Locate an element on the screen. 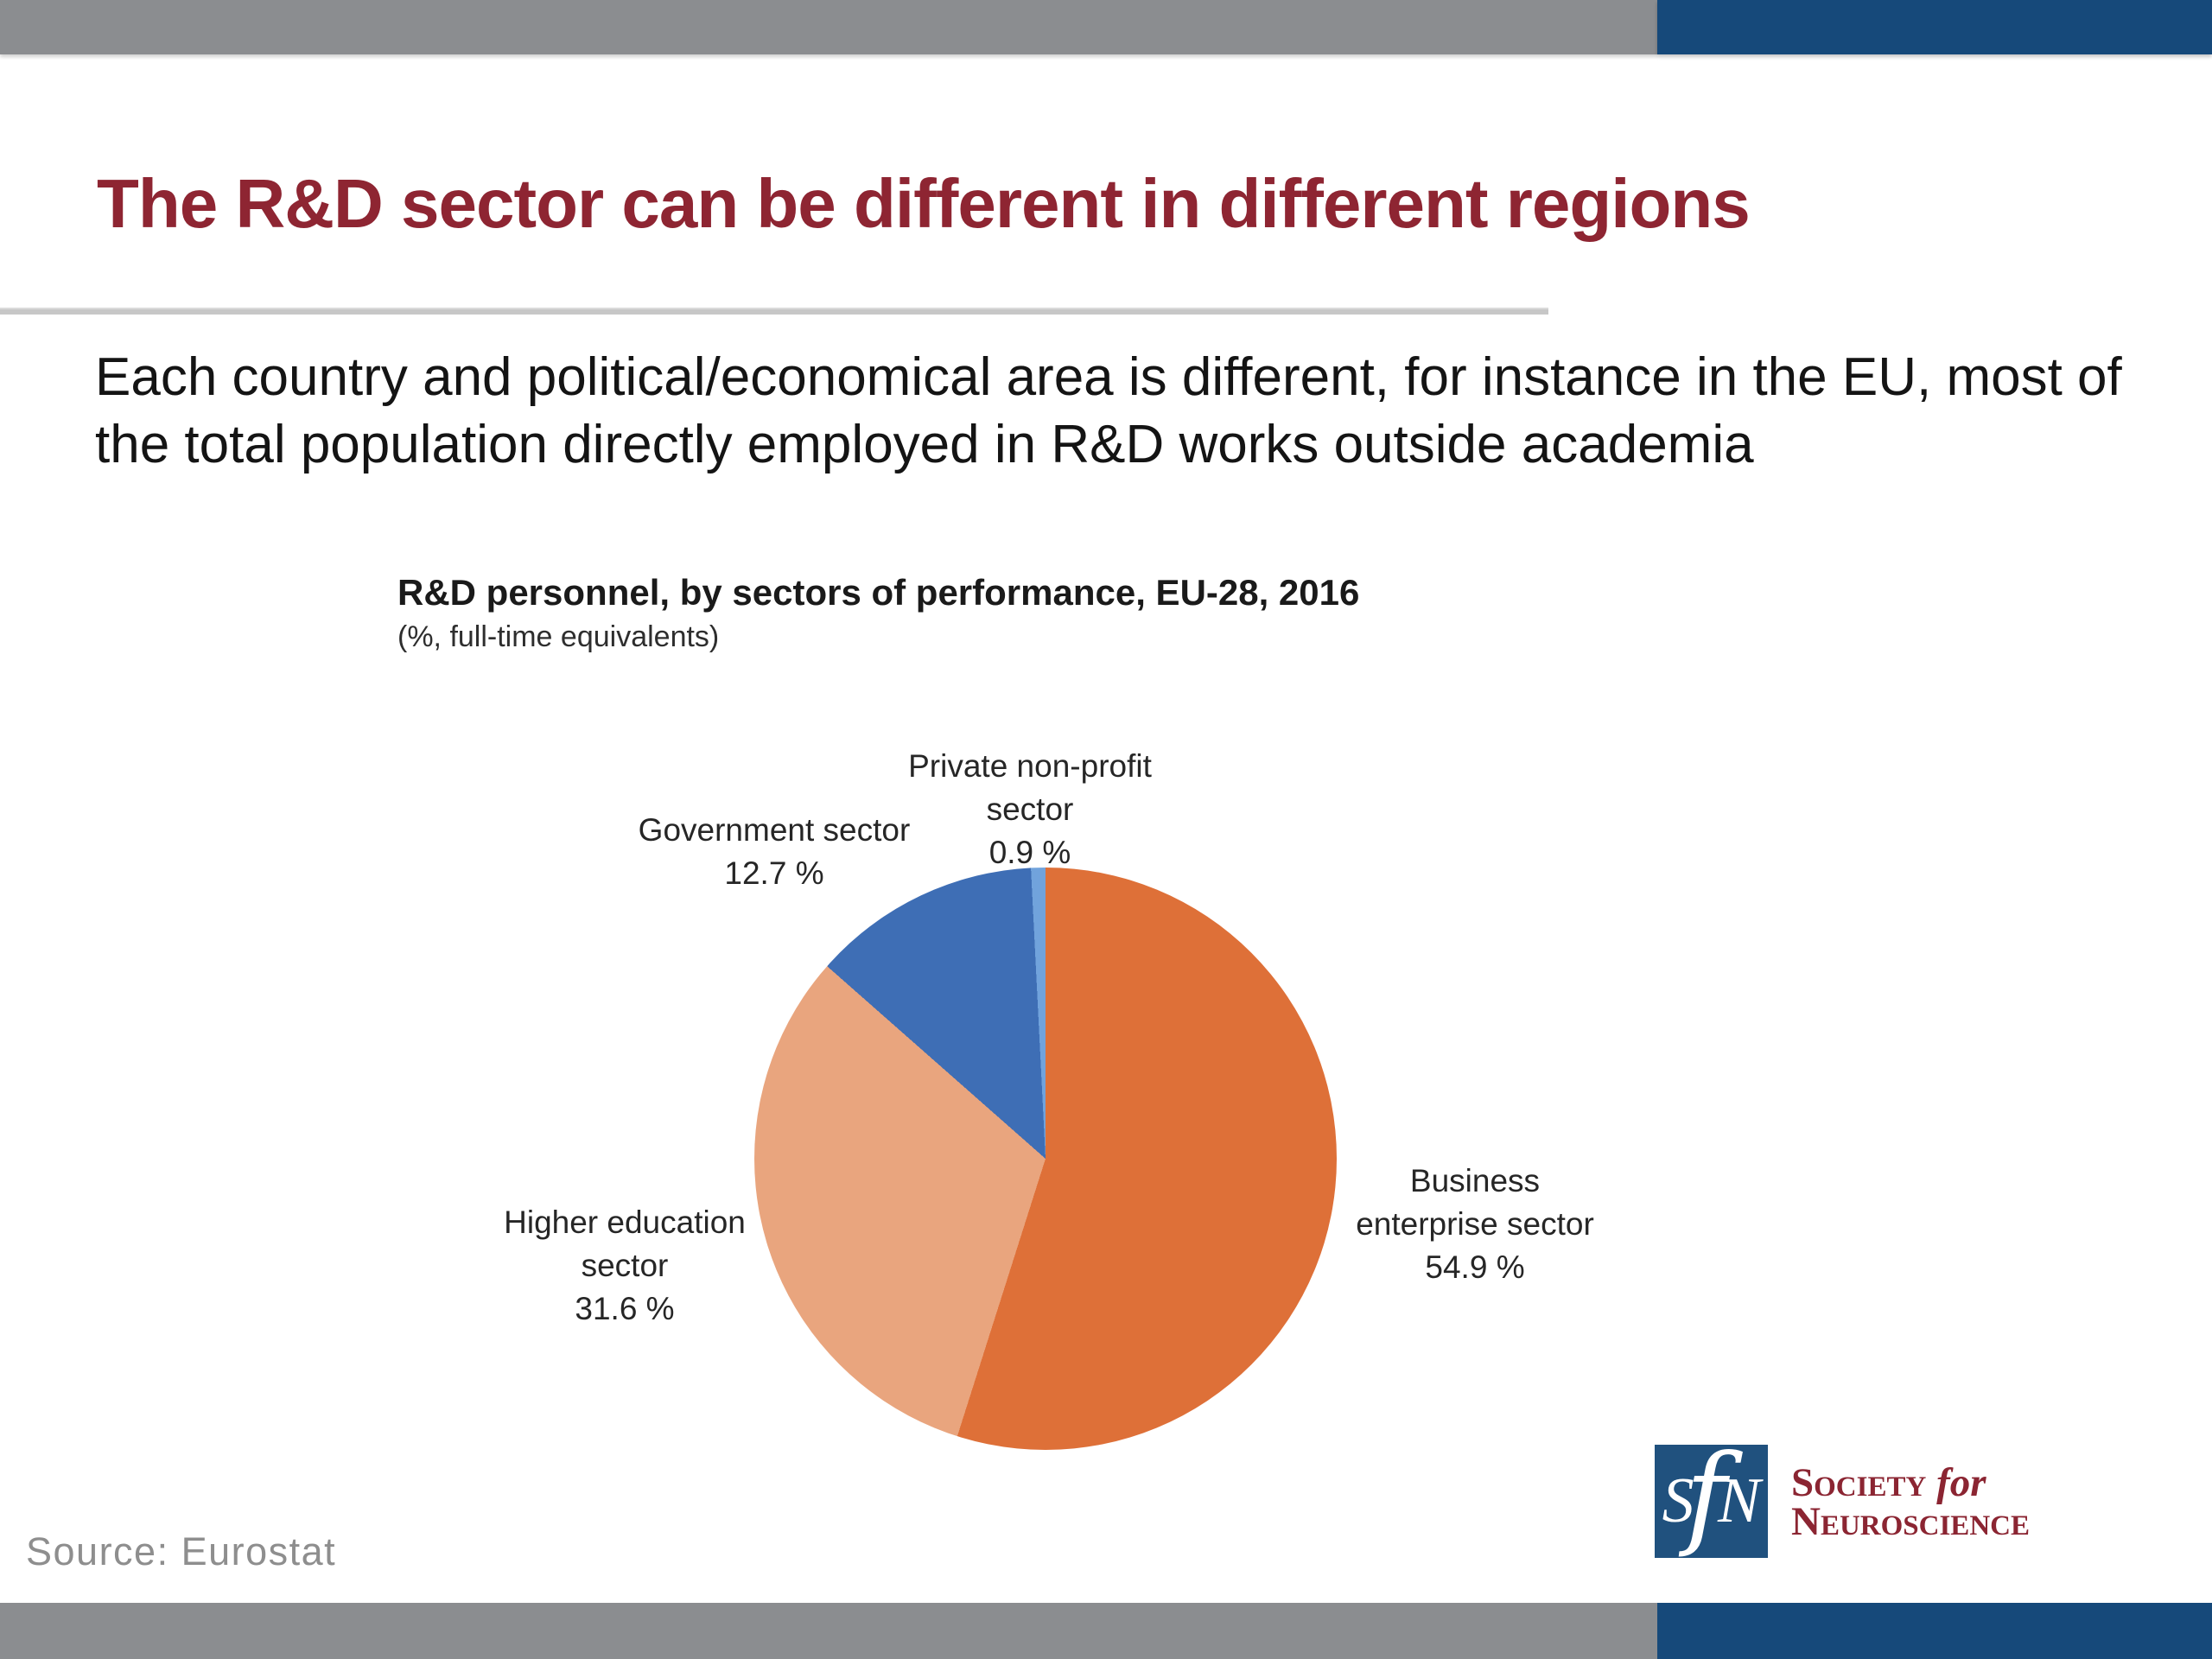 This screenshot has width=2212, height=1659. sfn-logo-monogram-icon: S f N is located at coordinates (1711, 1501).